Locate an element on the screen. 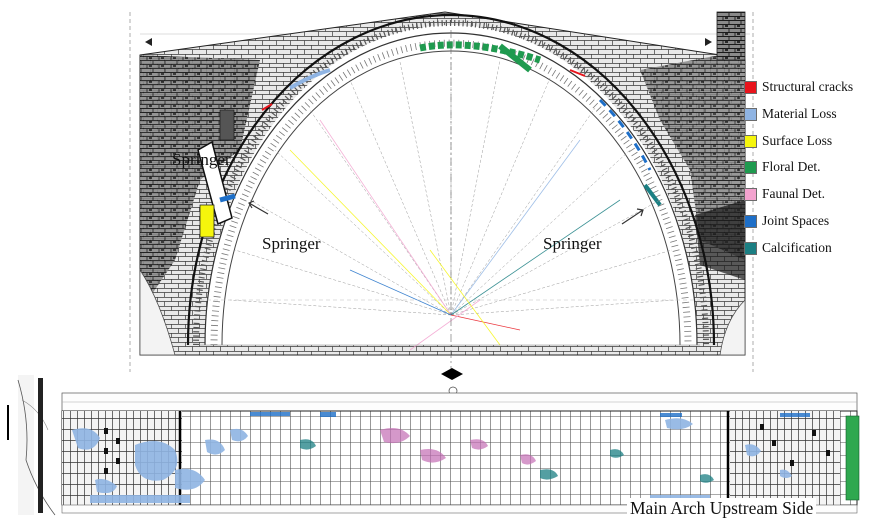 This screenshot has height=521, width=881. springer-label-right: Springer is located at coordinates (572, 243).